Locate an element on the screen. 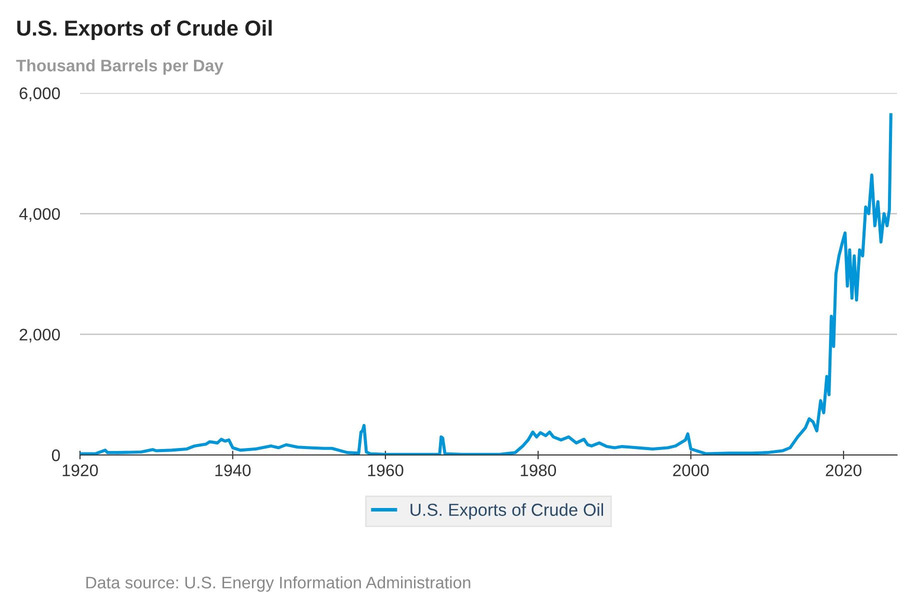 This screenshot has height=609, width=914. y-tick-label: 0 is located at coordinates (56, 455).